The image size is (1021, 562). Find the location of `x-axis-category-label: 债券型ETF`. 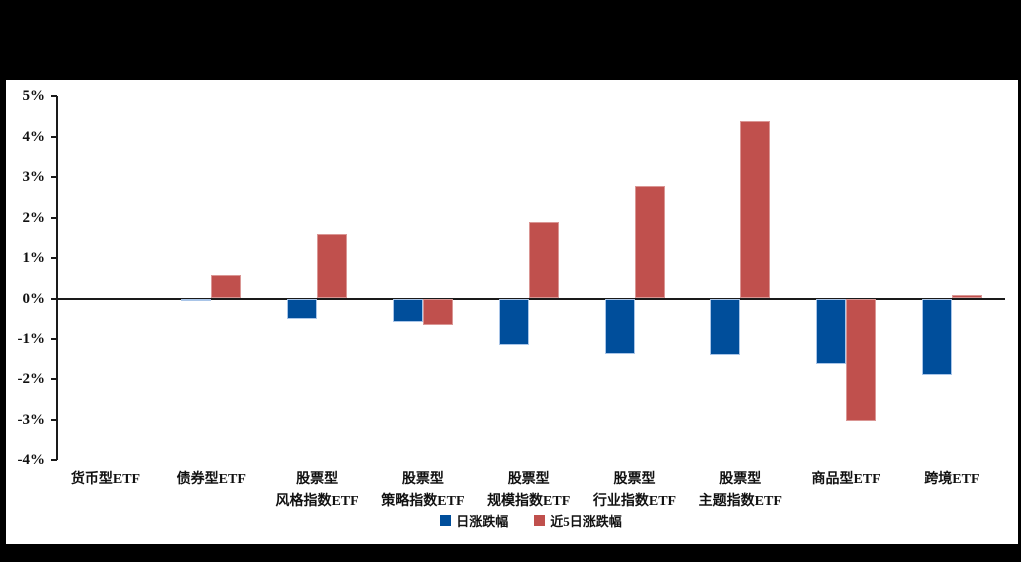

x-axis-category-label: 债券型ETF is located at coordinates (211, 479).